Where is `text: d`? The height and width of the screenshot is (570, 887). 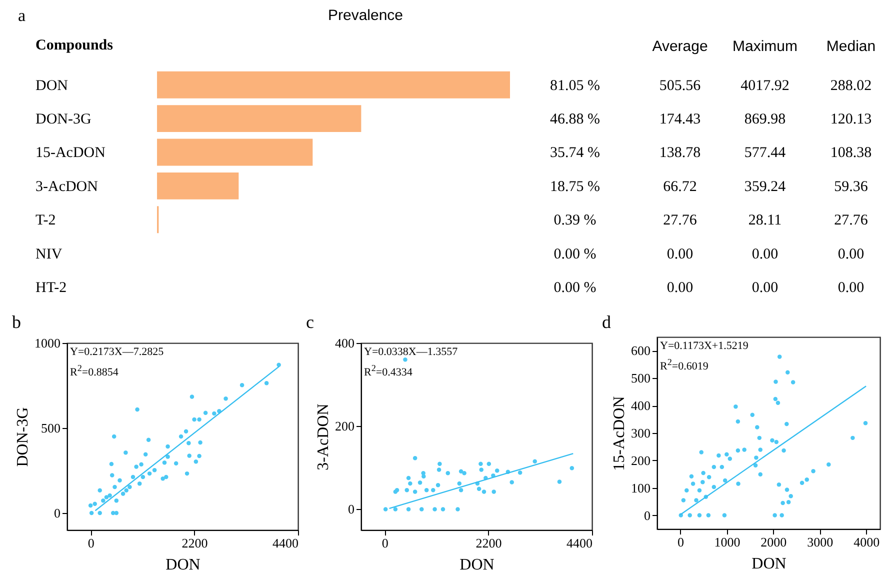
text: d is located at coordinates (606, 322).